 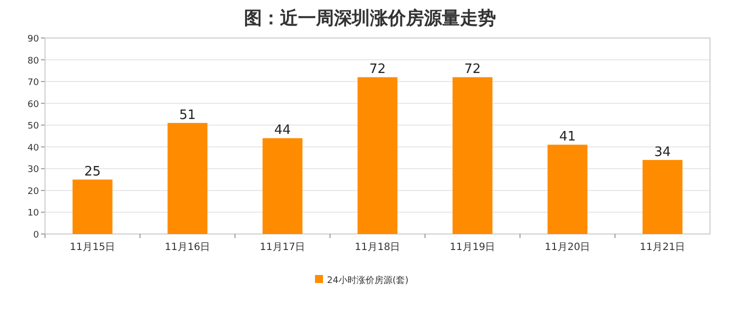 I want to click on y-tick-label: 80, so click(x=34, y=61).